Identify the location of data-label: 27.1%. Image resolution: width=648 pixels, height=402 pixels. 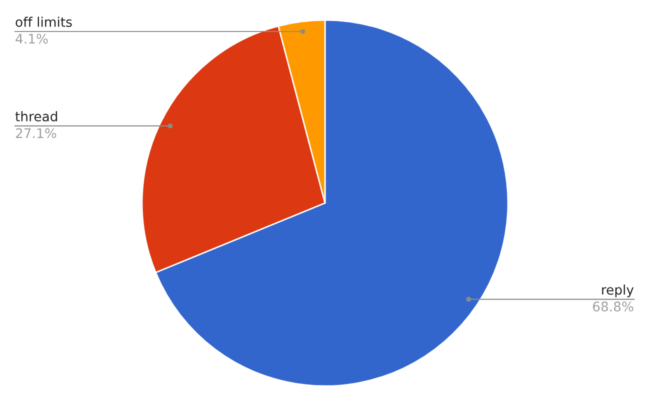
(36, 133).